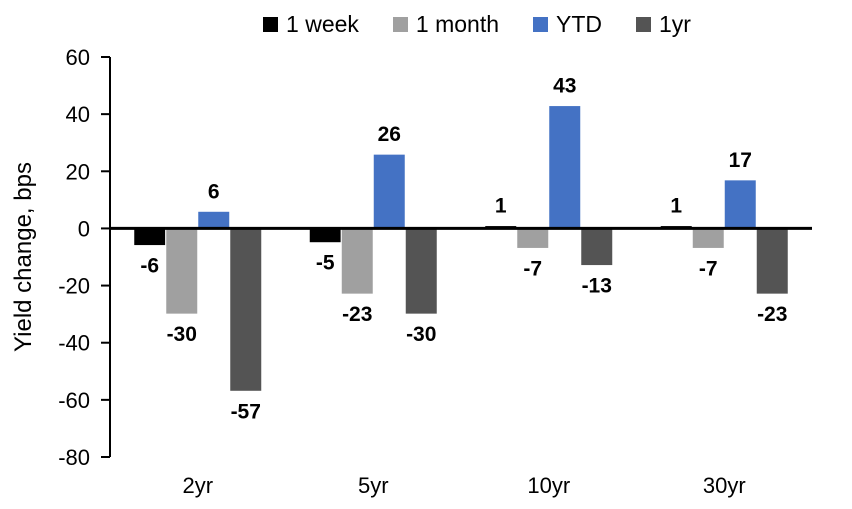 The image size is (852, 509). Describe the element at coordinates (597, 247) in the screenshot. I see `bar-10yr-1yr` at that location.